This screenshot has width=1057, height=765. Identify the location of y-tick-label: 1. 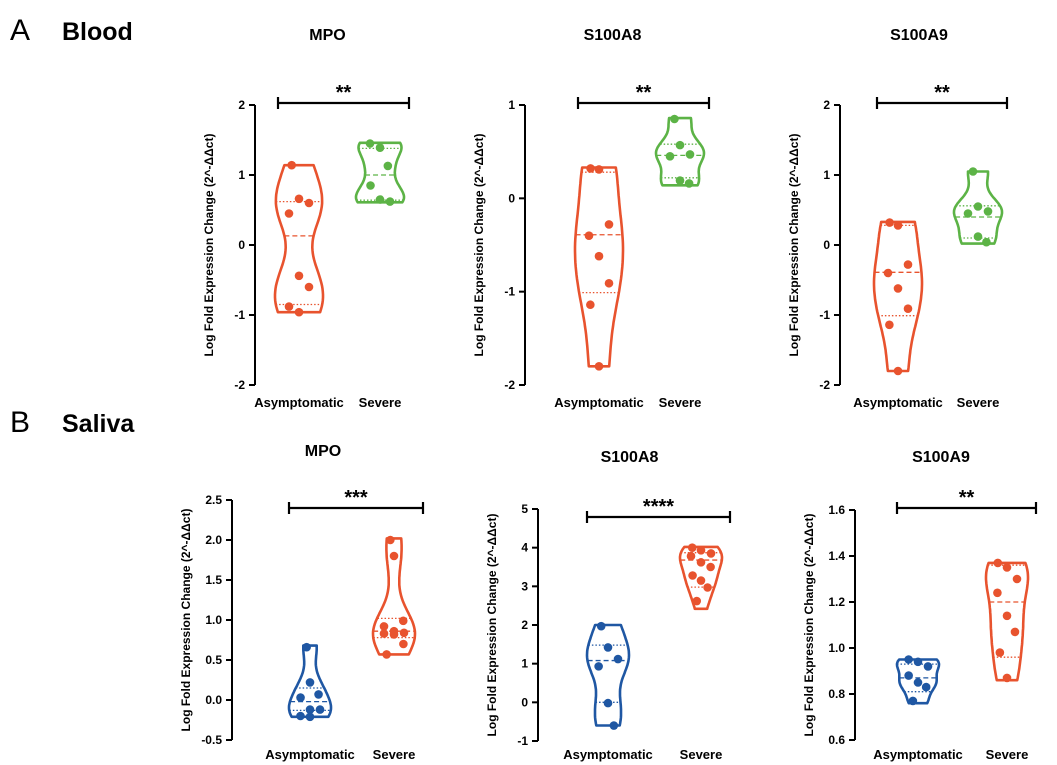
(241, 175).